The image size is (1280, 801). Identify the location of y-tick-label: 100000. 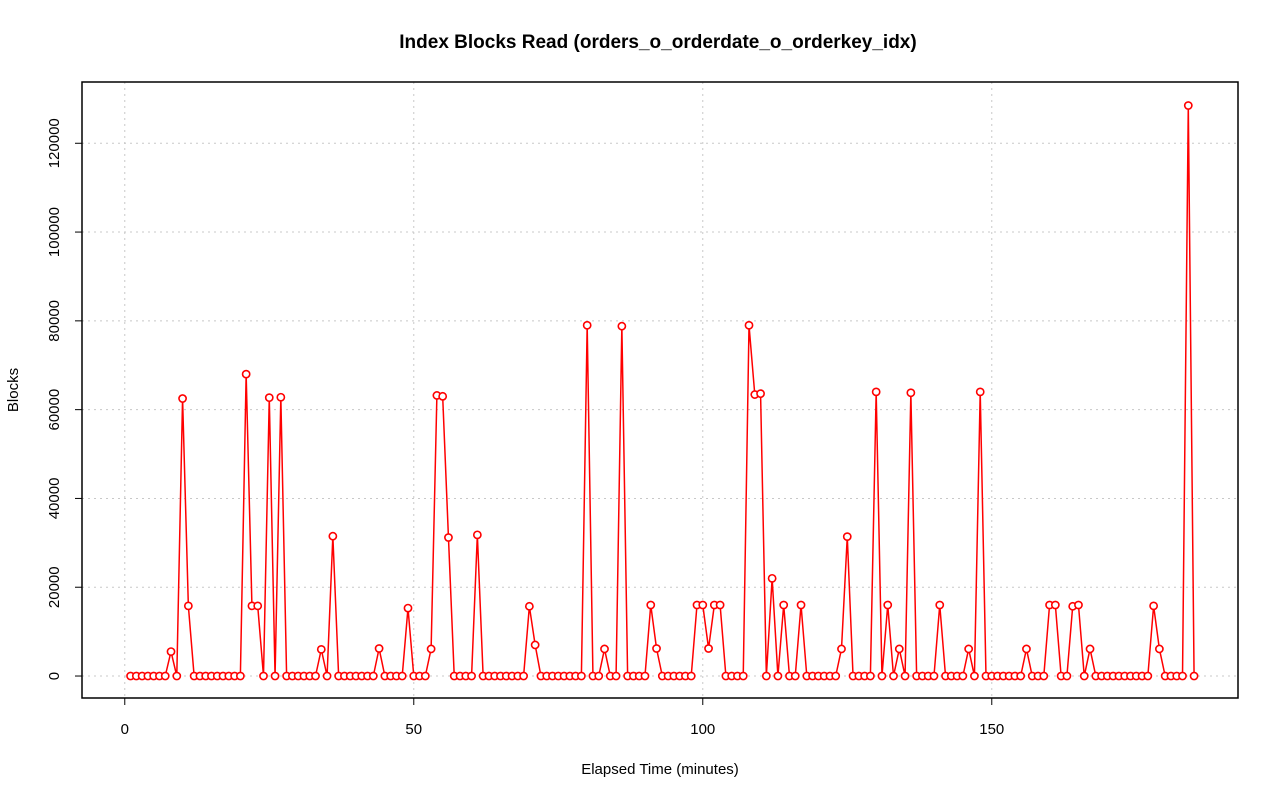
(54, 232).